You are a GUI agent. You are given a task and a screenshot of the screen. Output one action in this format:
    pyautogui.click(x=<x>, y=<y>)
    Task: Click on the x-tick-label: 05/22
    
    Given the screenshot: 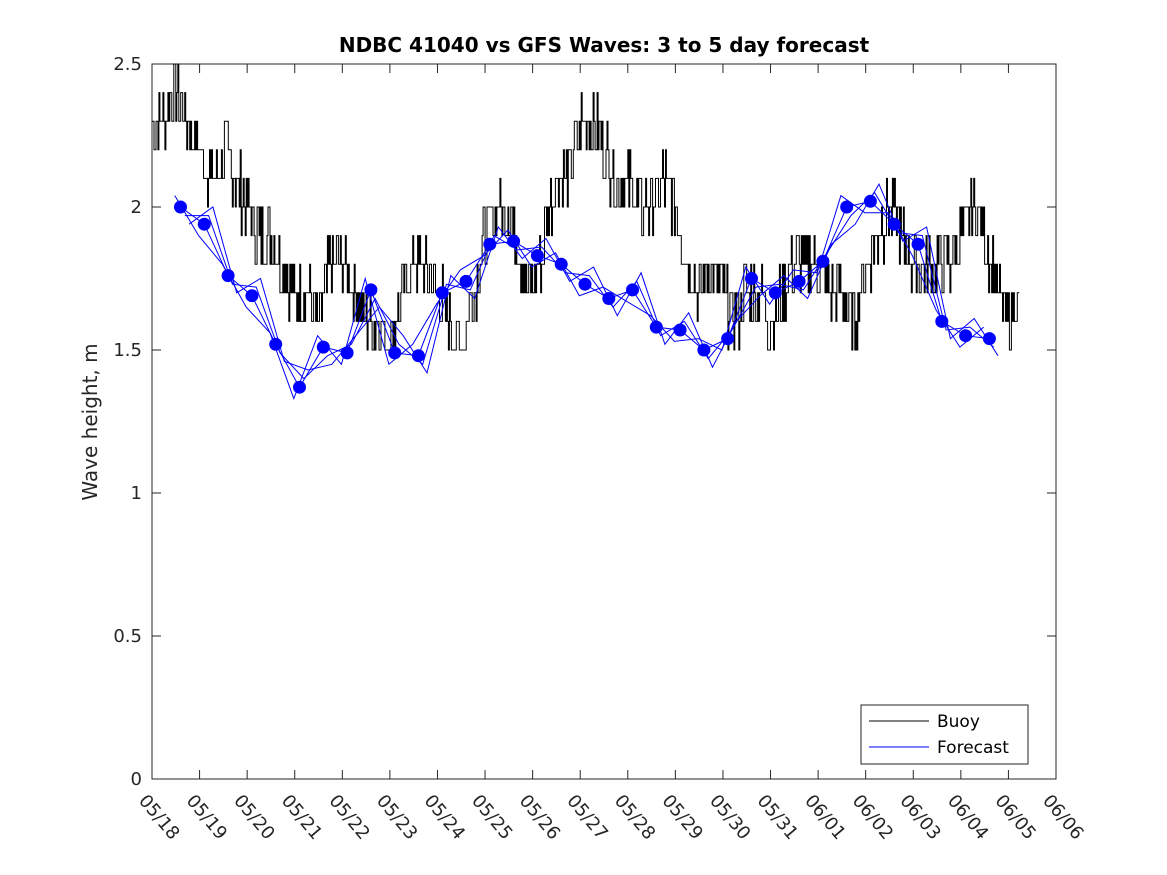 What is the action you would take?
    pyautogui.click(x=348, y=817)
    